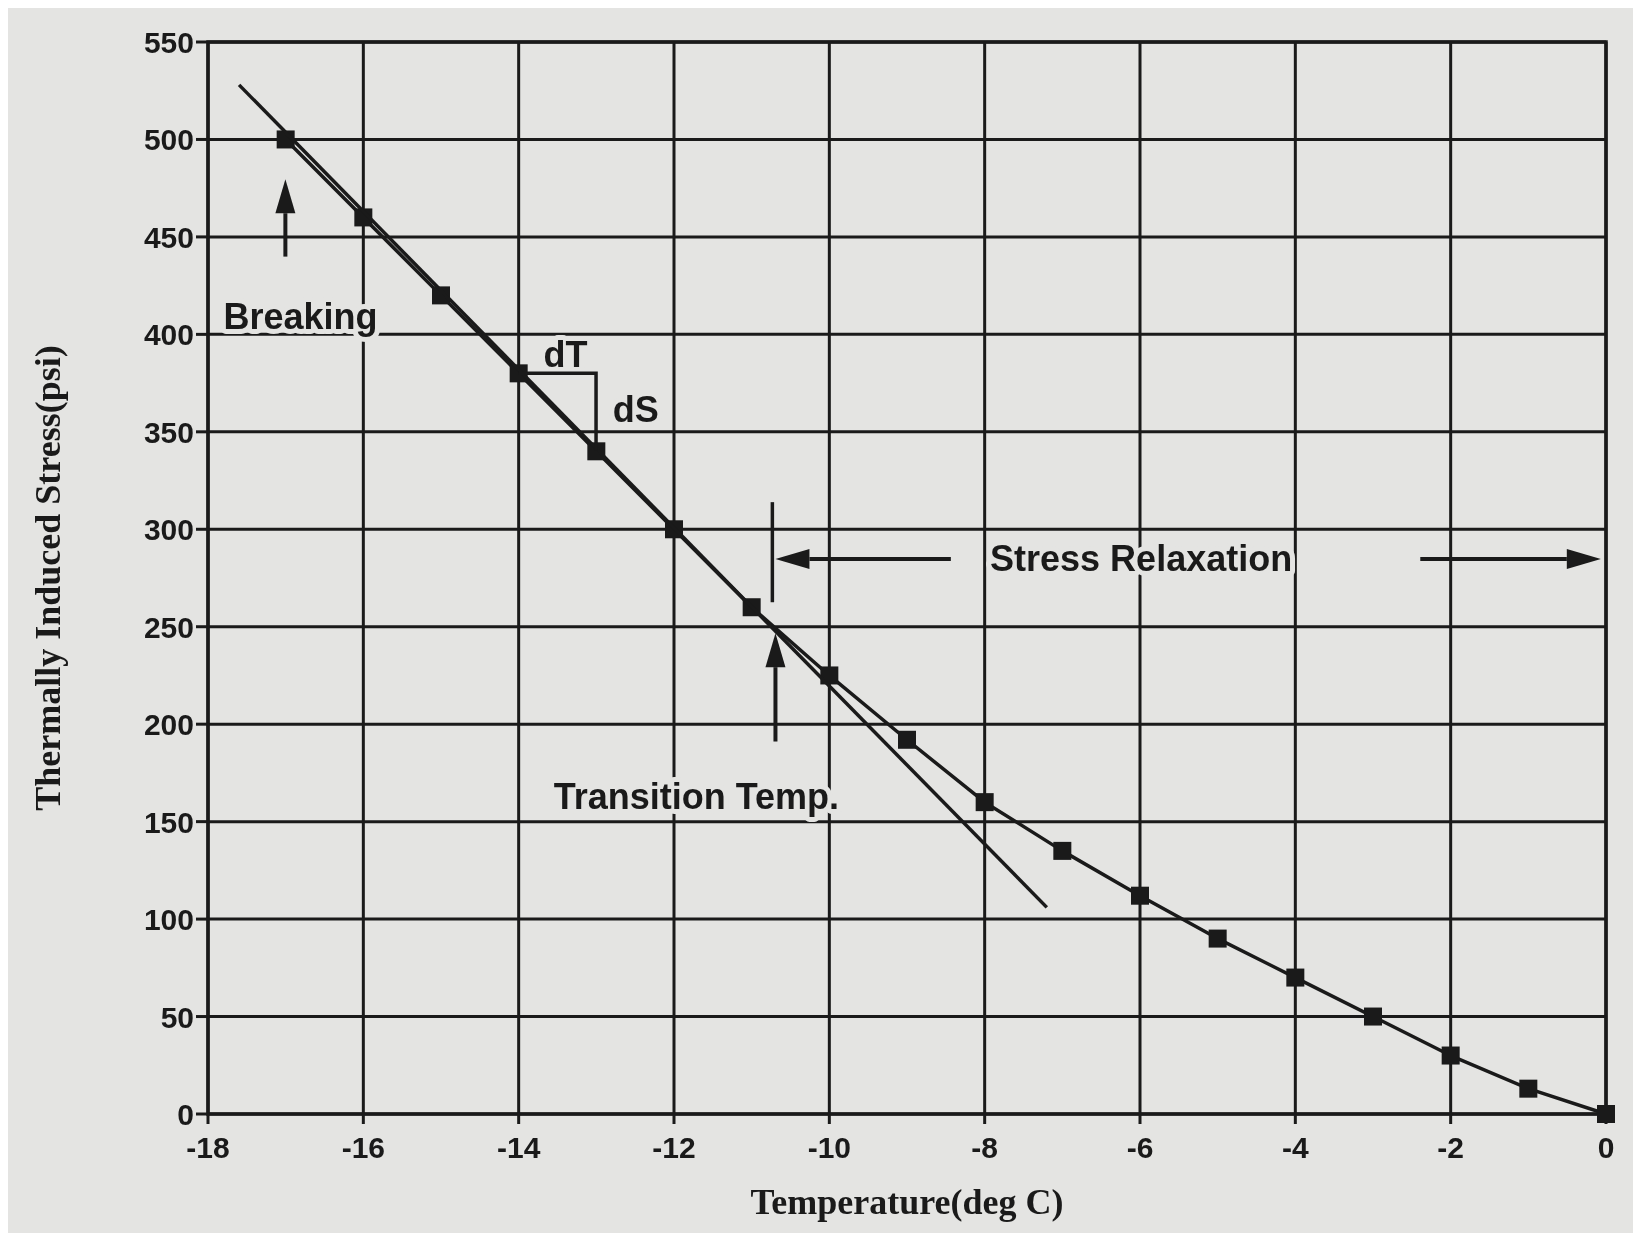  Describe the element at coordinates (1451, 1147) in the screenshot. I see `x-tick-label: -2` at that location.